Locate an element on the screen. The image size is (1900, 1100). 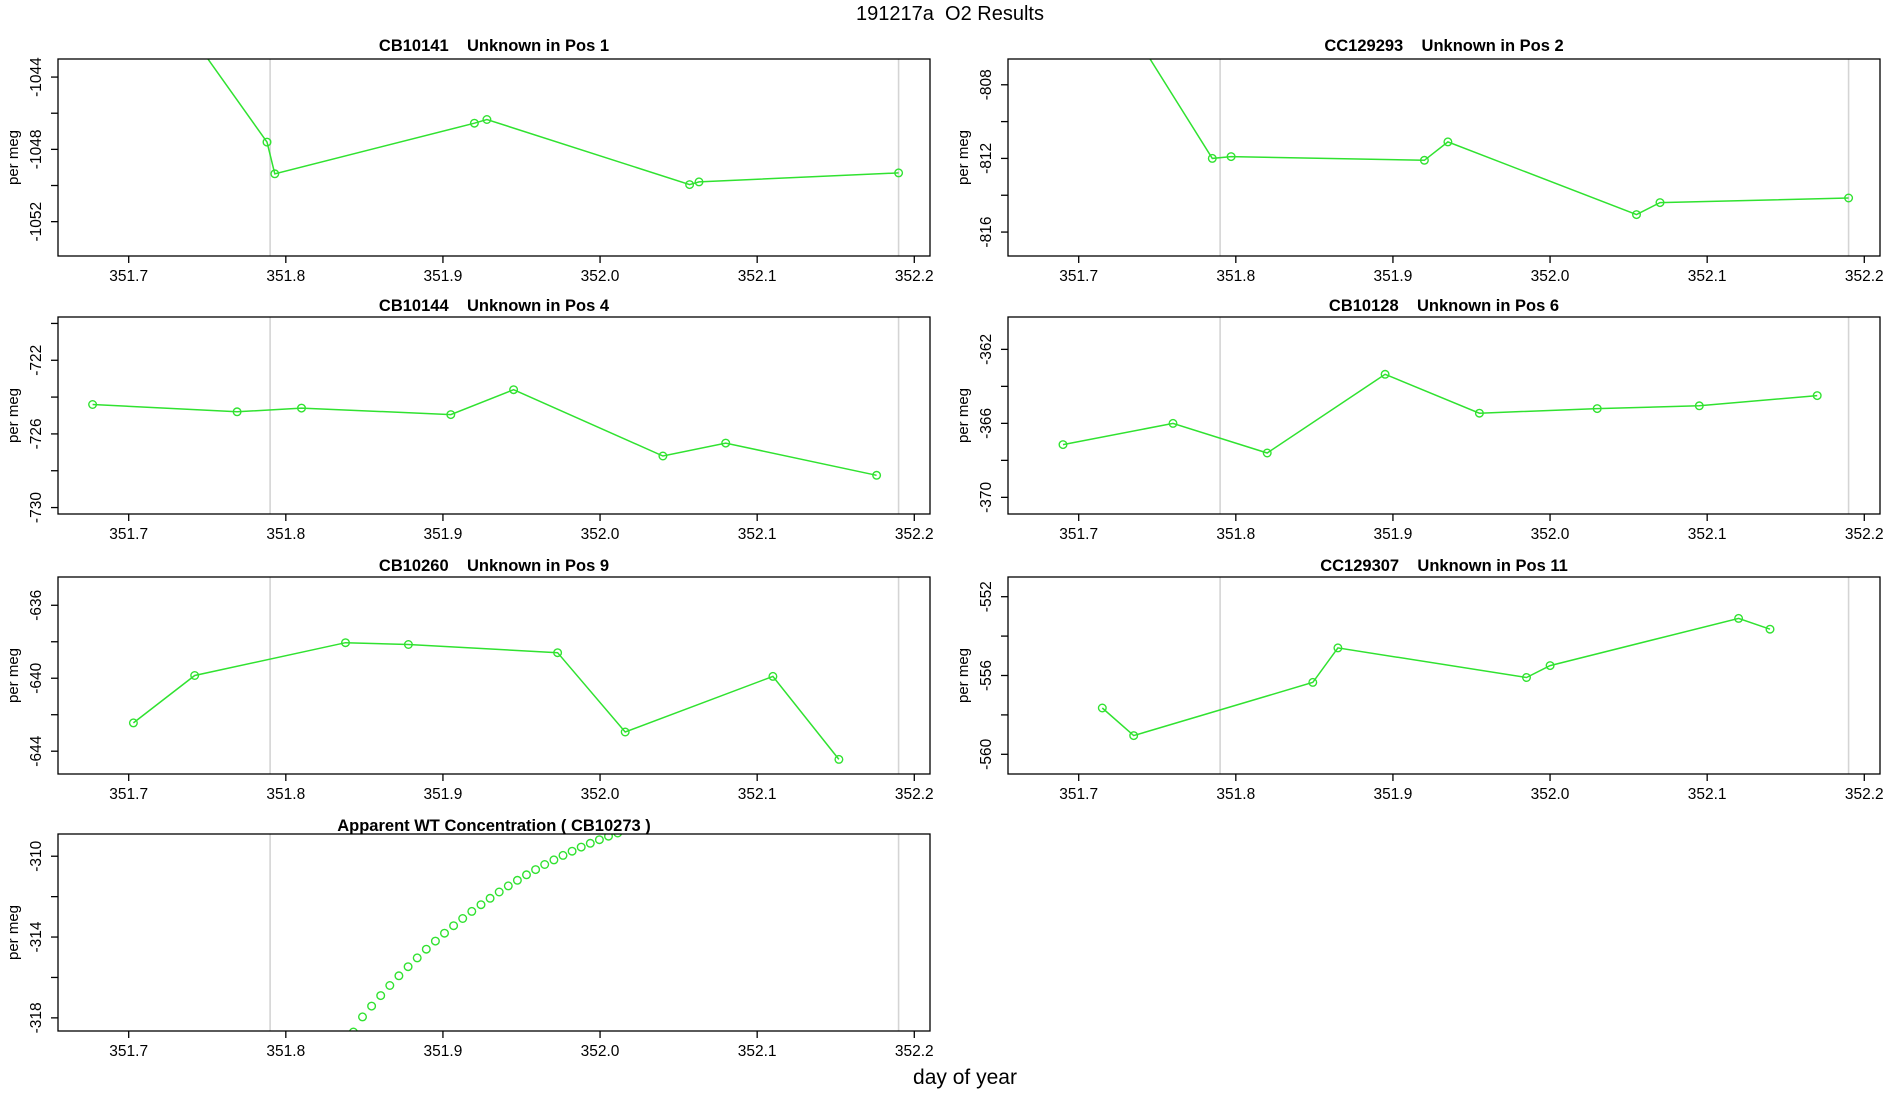
y-tick-label: -310 is located at coordinates (36, 855).